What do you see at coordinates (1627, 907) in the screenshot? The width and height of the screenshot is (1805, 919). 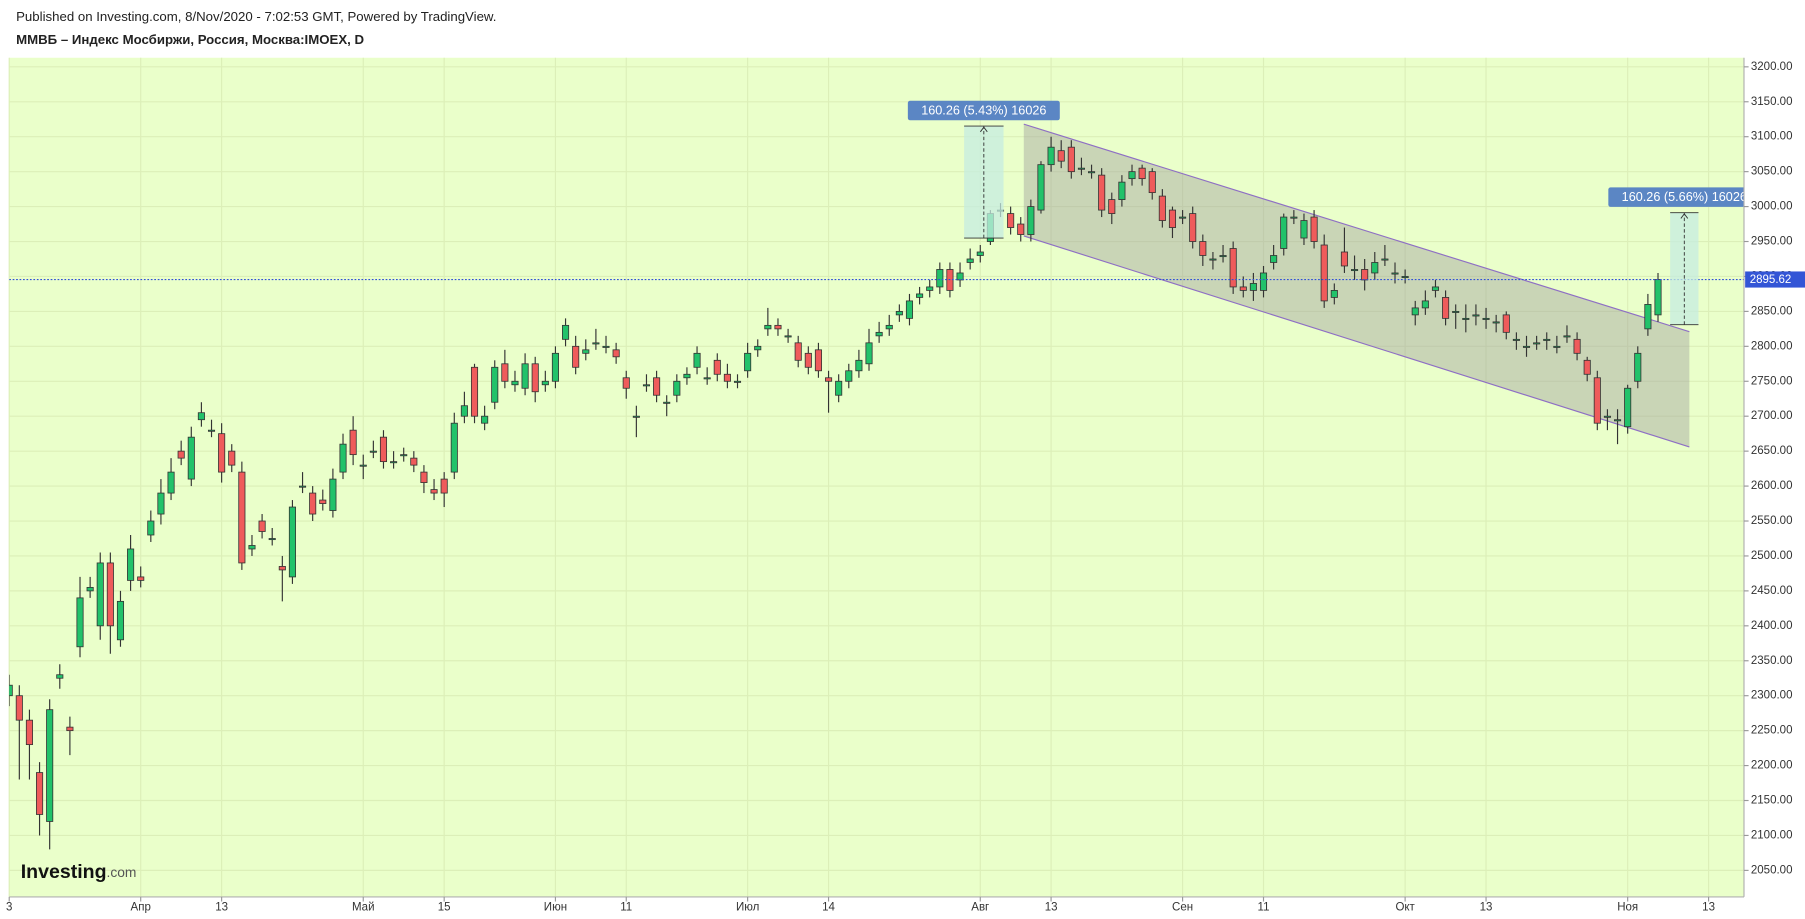 I see `x-tick-label: Ноя` at bounding box center [1627, 907].